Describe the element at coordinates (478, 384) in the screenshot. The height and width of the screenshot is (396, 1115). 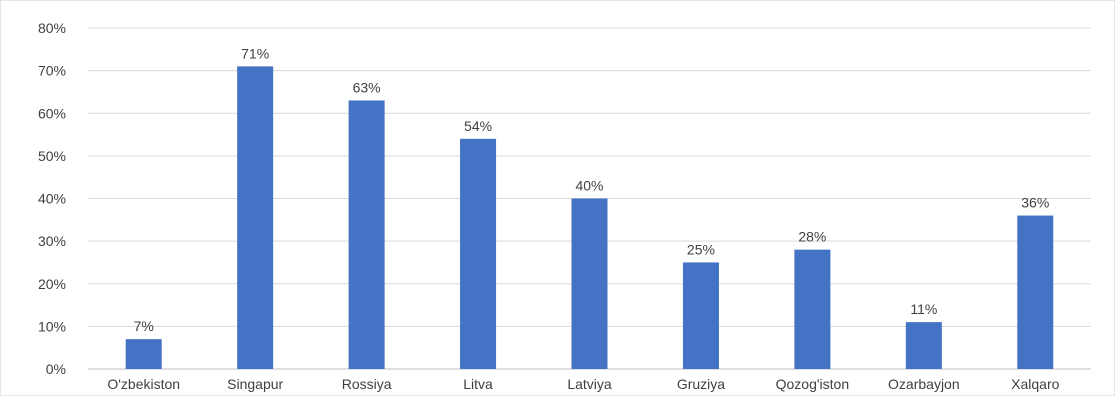
I see `category-label: Litva` at that location.